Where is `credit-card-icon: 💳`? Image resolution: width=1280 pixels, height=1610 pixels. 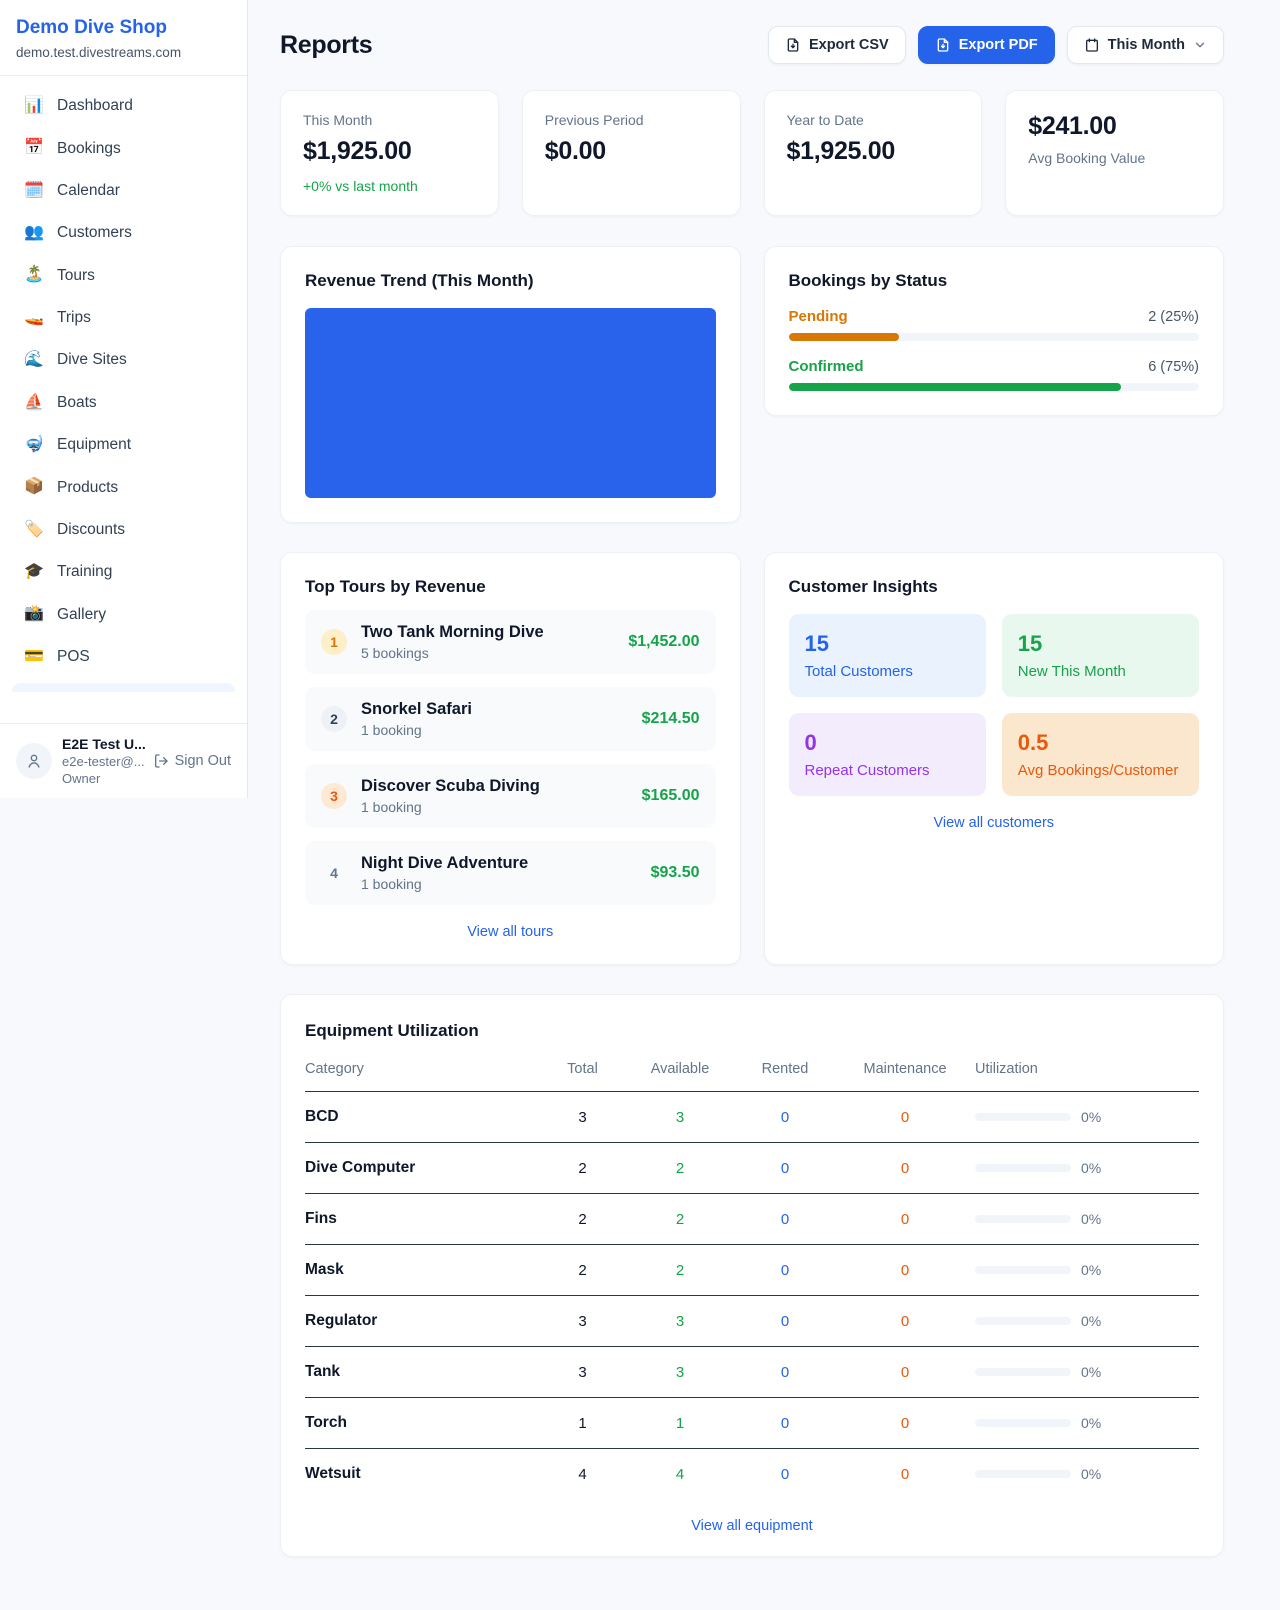
credit-card-icon: 💳 is located at coordinates (34, 656).